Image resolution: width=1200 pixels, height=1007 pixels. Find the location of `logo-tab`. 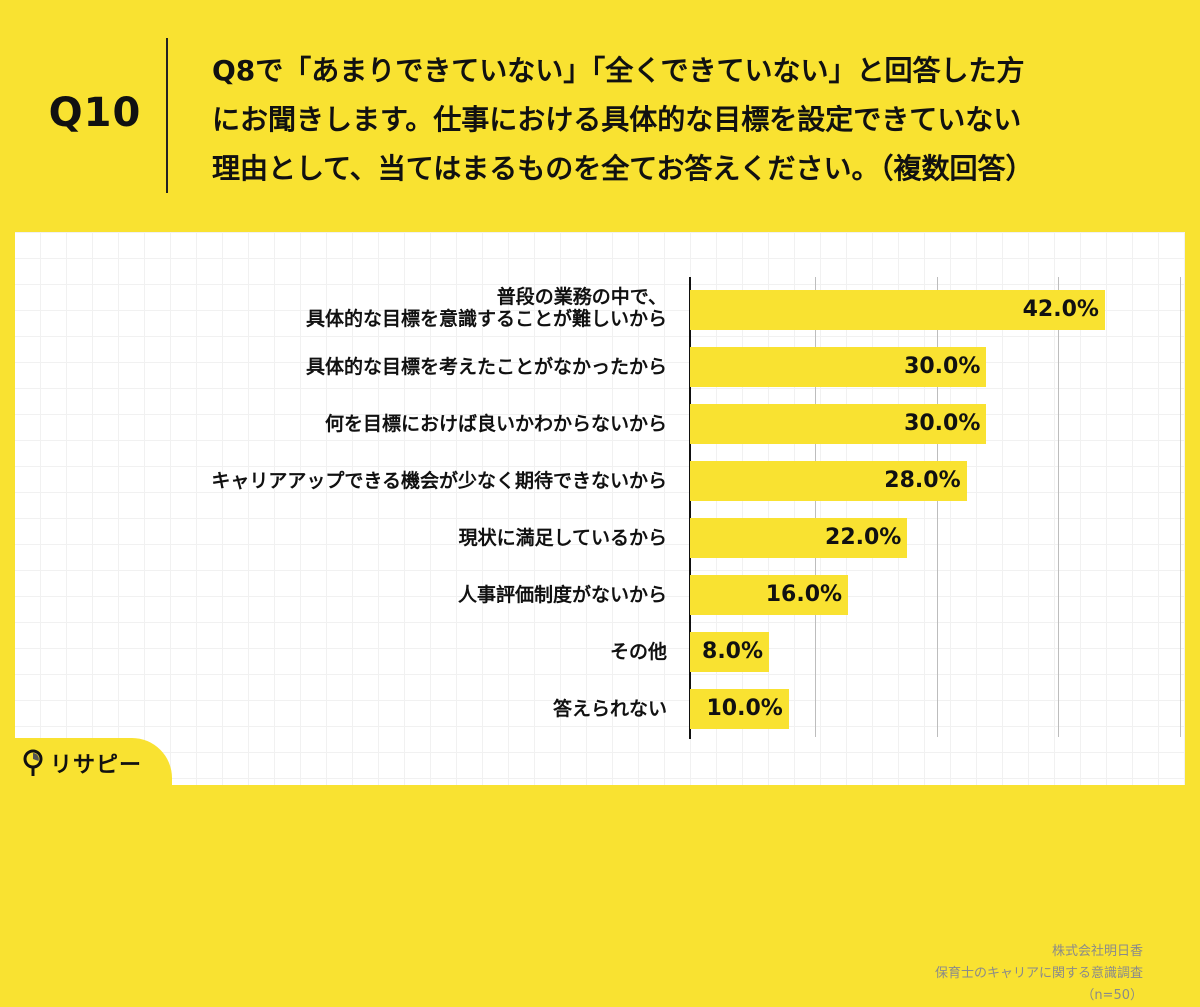

logo-tab is located at coordinates (93, 773).